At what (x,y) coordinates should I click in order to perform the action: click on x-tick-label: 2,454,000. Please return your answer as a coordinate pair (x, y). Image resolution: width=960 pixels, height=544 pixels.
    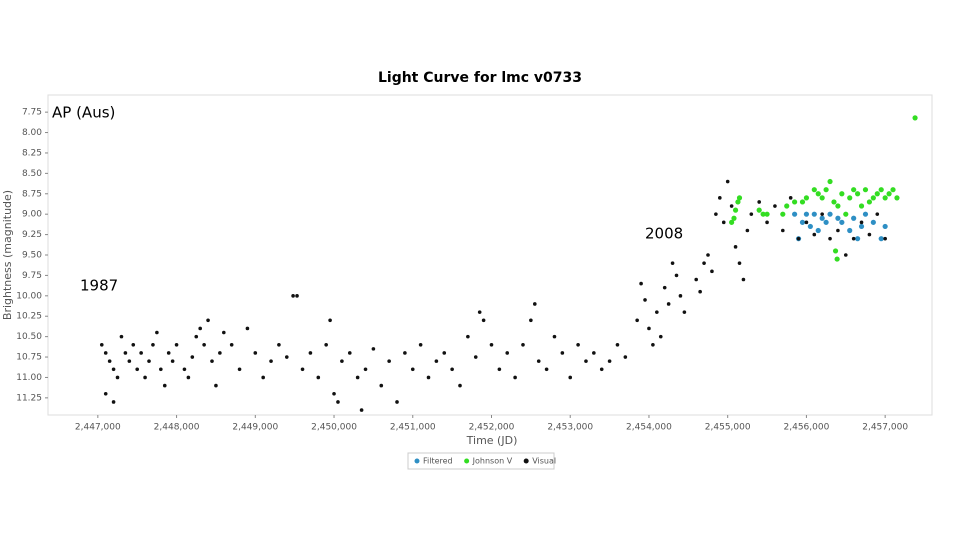
    Looking at the image, I should click on (649, 428).